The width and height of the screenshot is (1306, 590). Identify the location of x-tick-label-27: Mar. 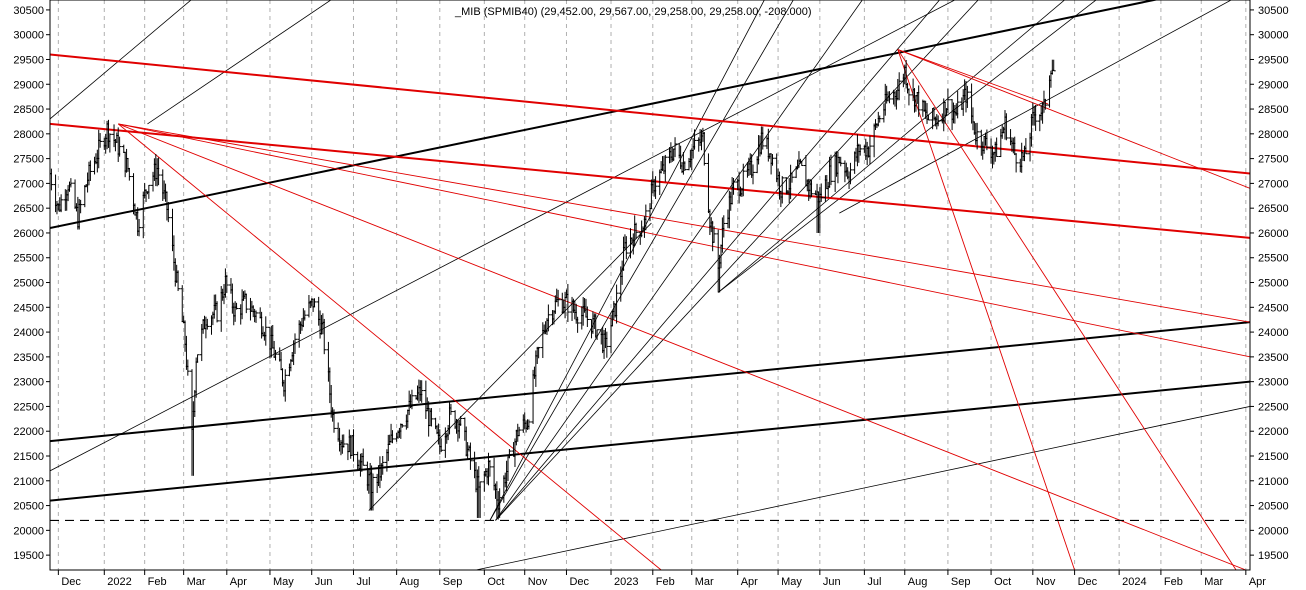
(1213, 582).